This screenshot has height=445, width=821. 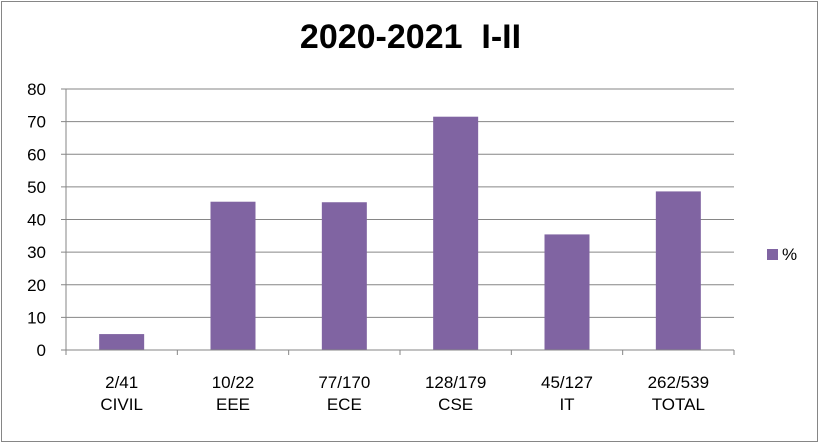 What do you see at coordinates (789, 254) in the screenshot?
I see `legend-label: %` at bounding box center [789, 254].